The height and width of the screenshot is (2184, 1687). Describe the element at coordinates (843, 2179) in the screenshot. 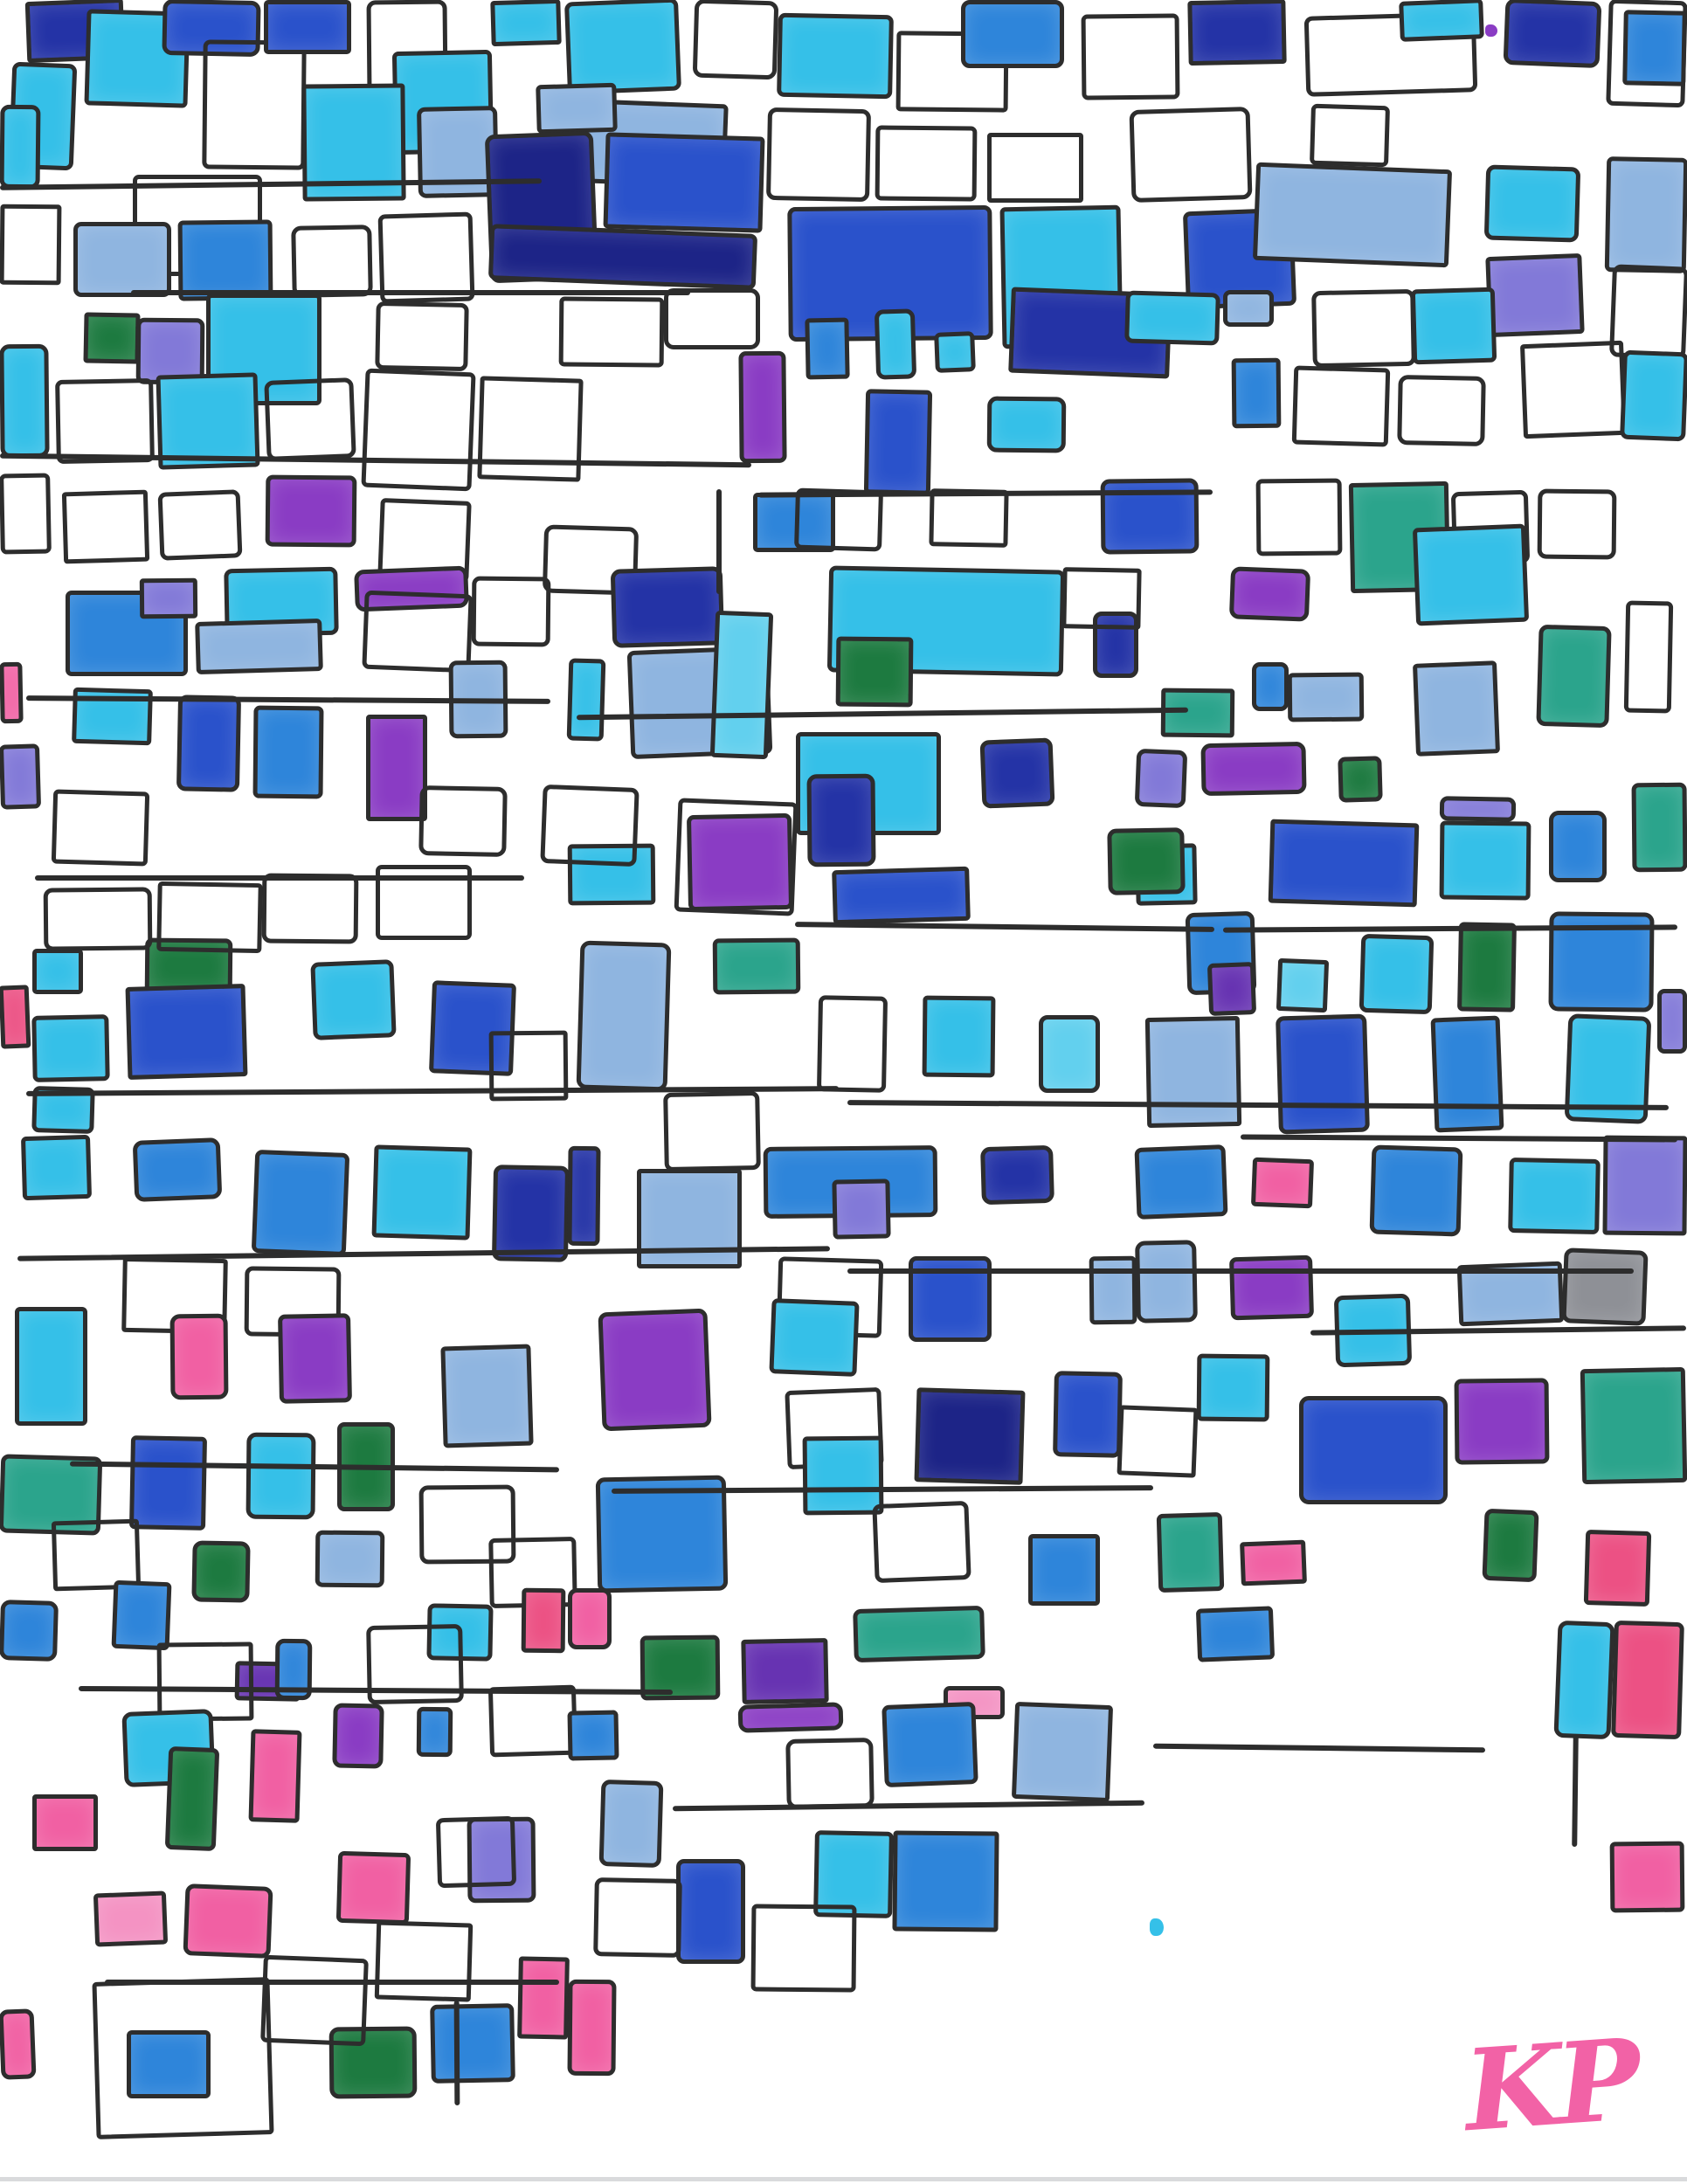

I see `scan-edge-line` at that location.